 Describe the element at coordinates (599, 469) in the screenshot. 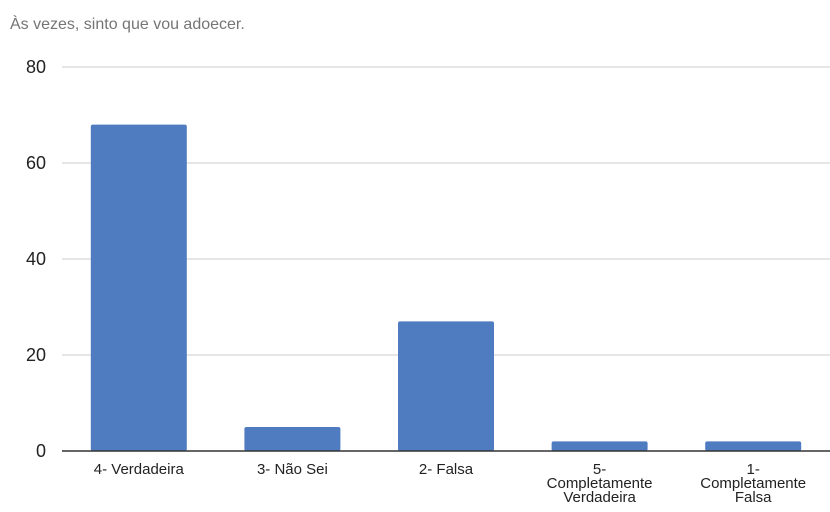

I see `x-category-label-line: 5-` at that location.